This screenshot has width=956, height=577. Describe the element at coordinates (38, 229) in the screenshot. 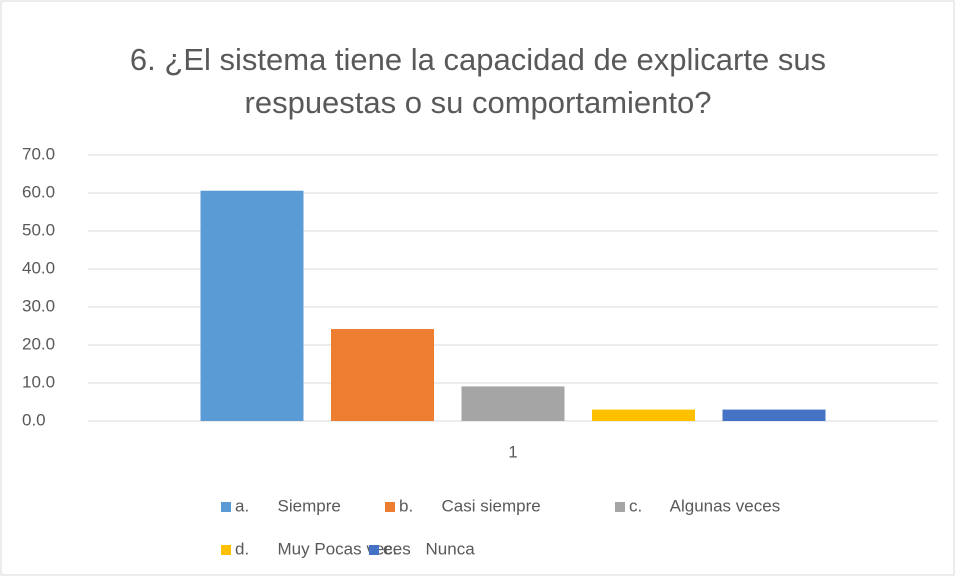

I see `y-tick-label: 50.0` at that location.